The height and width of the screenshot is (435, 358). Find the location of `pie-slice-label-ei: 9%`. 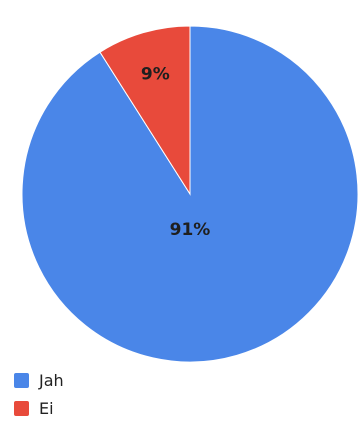

pie-slice-label-ei: 9% is located at coordinates (155, 75).